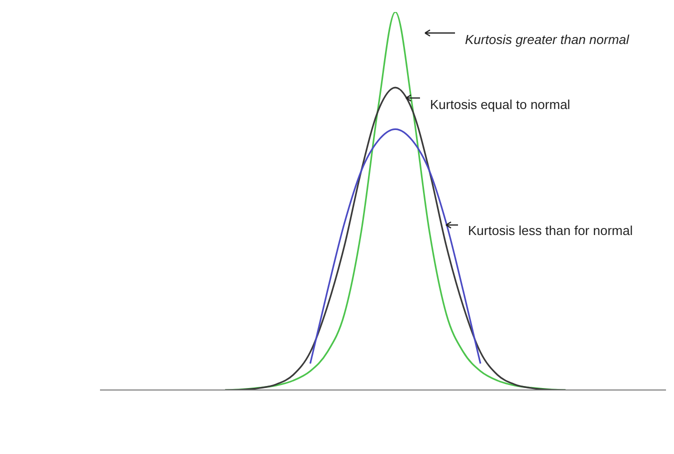  Describe the element at coordinates (550, 230) in the screenshot. I see `annotation: Kurtosis less than for normal` at that location.